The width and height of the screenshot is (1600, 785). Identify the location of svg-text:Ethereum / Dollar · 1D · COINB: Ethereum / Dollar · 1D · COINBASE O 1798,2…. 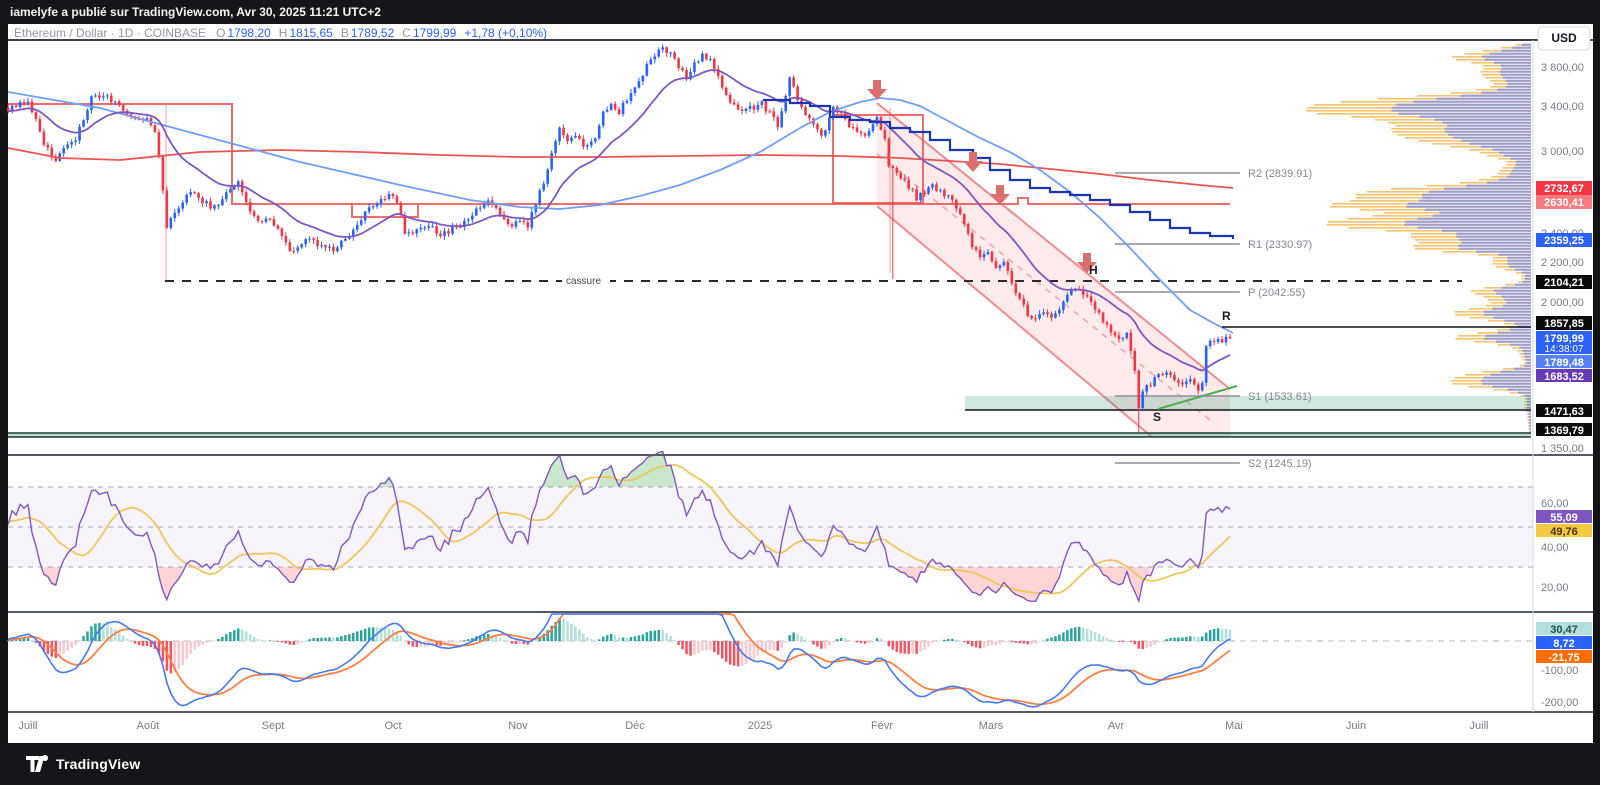
(280, 33).